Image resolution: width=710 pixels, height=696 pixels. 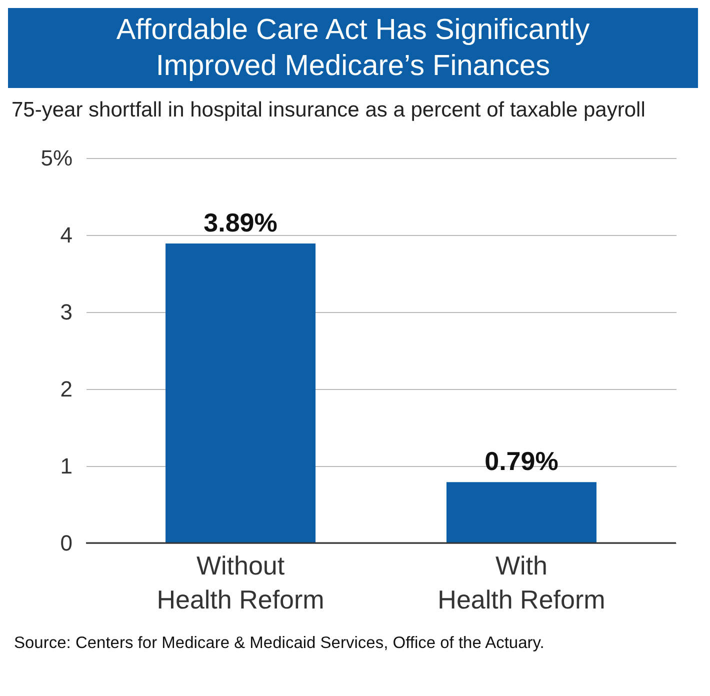 I want to click on x-tick-label: With Health Reform, so click(x=522, y=582).